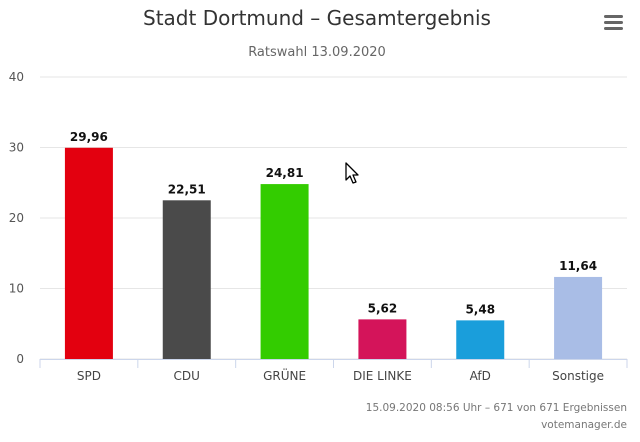 This screenshot has height=442, width=640. Describe the element at coordinates (584, 425) in the screenshot. I see `footer-source: votemanager.de` at that location.